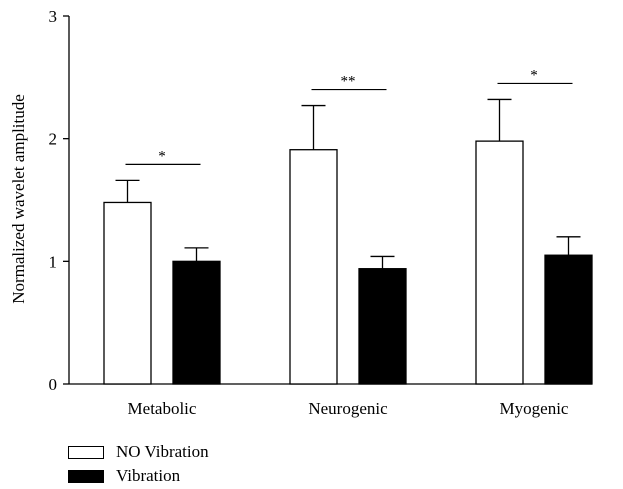 The height and width of the screenshot is (489, 623). I want to click on legend-item-no-vibration: NO Vibration, so click(138, 452).